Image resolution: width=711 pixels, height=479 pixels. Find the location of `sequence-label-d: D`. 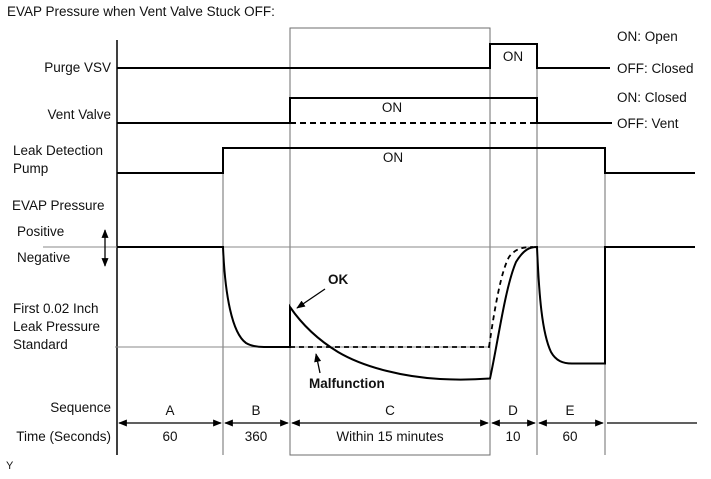

sequence-label-d: D is located at coordinates (513, 410).